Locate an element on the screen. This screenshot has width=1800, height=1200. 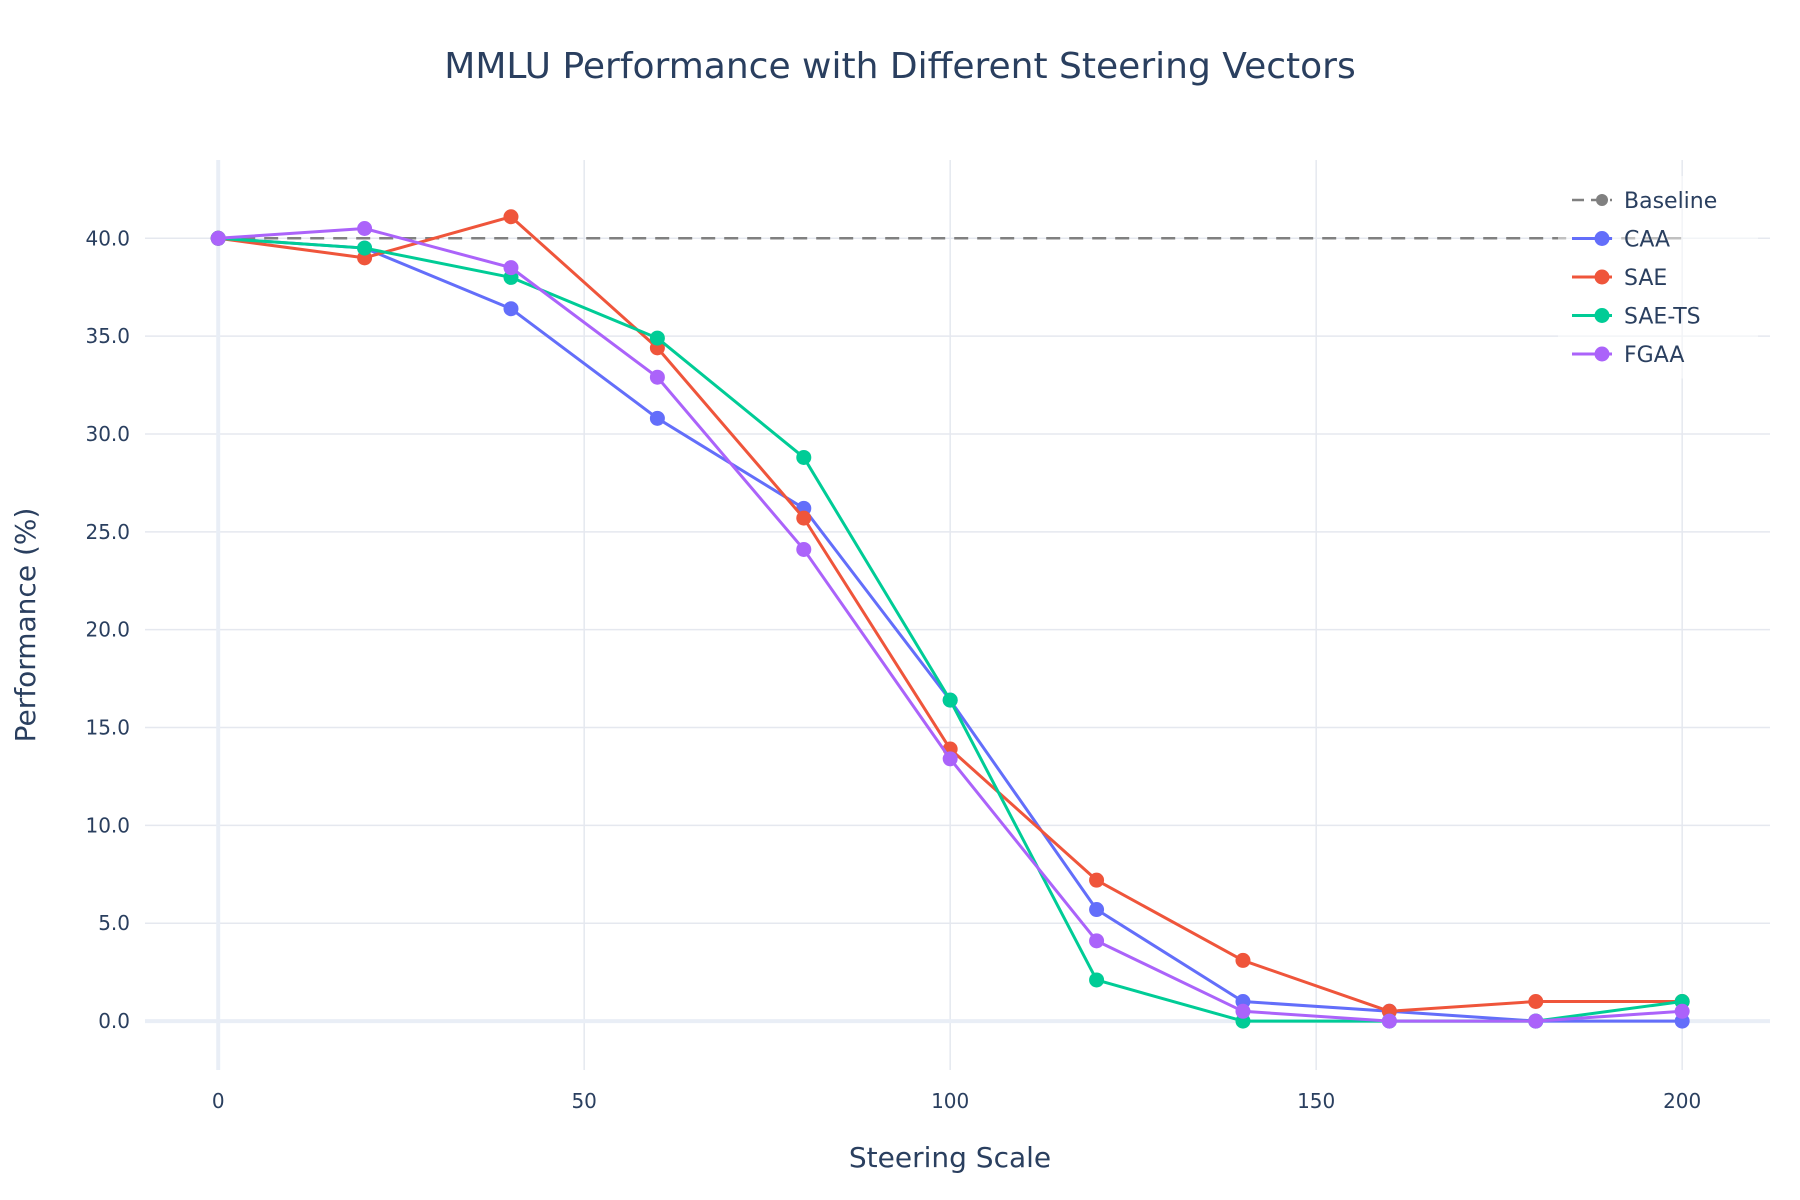
legend-item-baseline: Baseline is located at coordinates (1644, 201).